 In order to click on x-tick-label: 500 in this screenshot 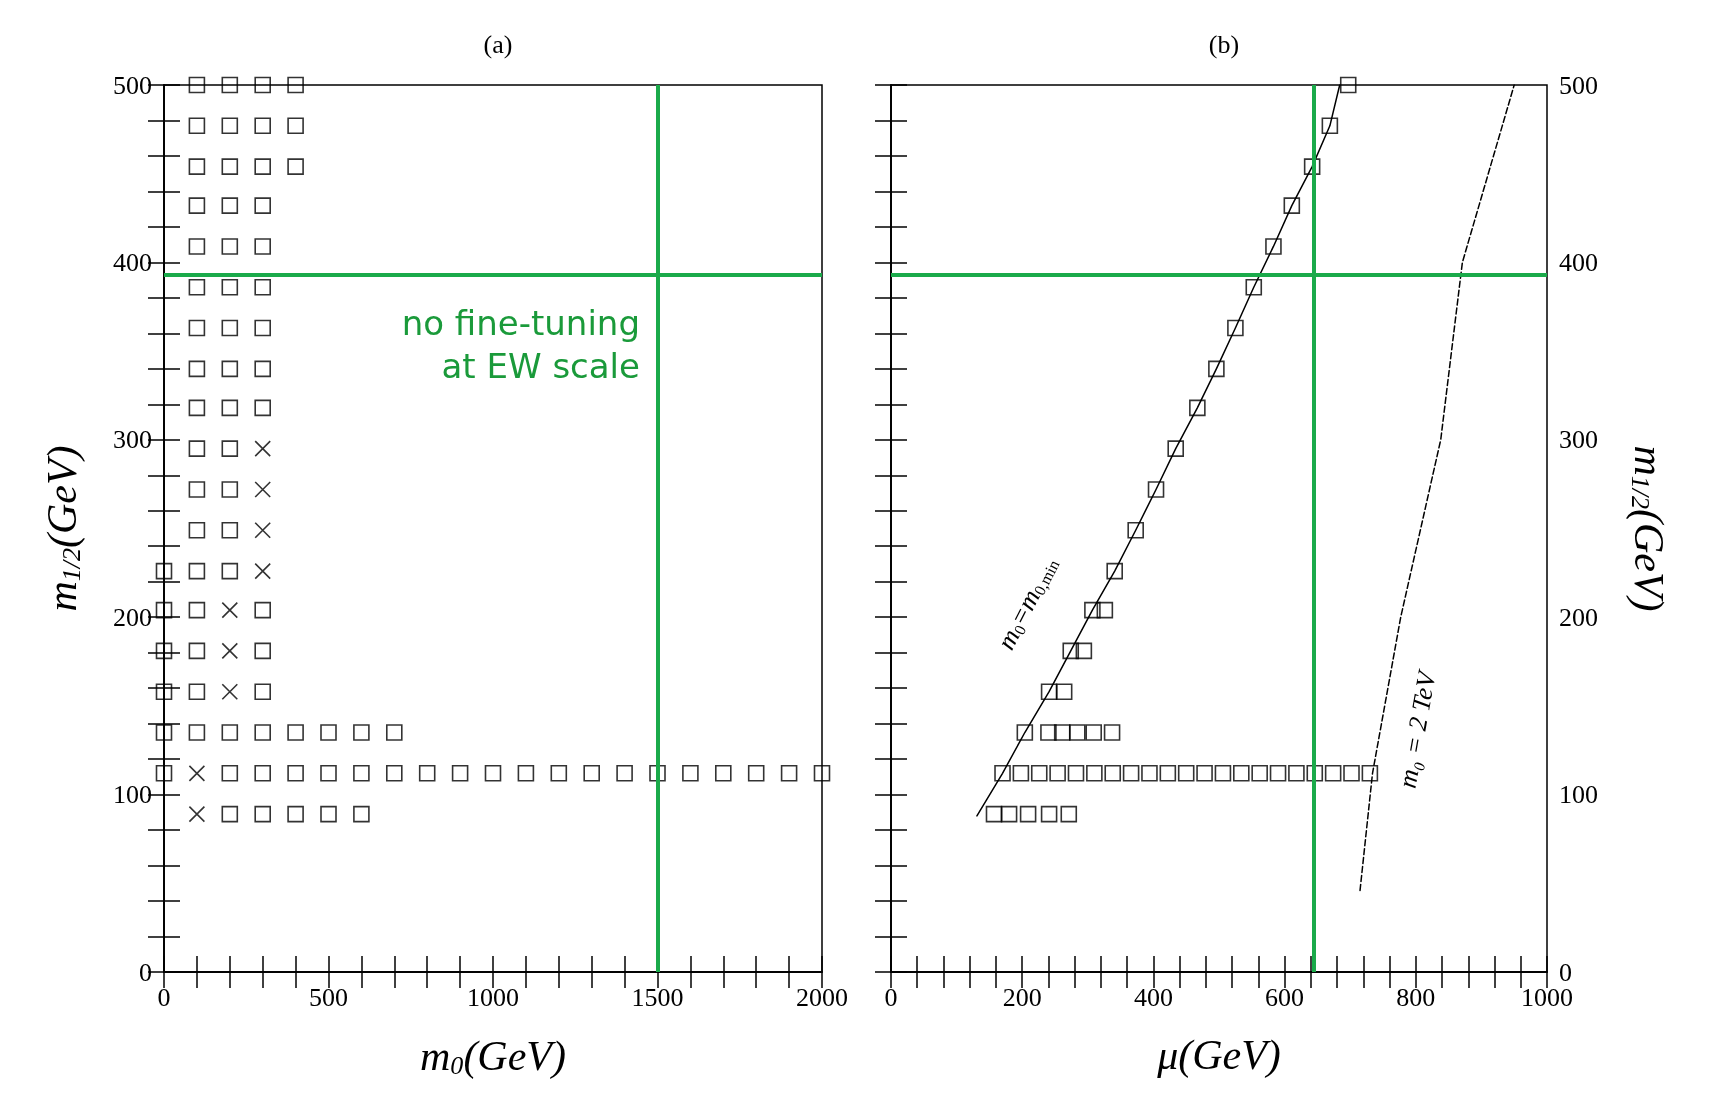, I will do `click(328, 997)`.